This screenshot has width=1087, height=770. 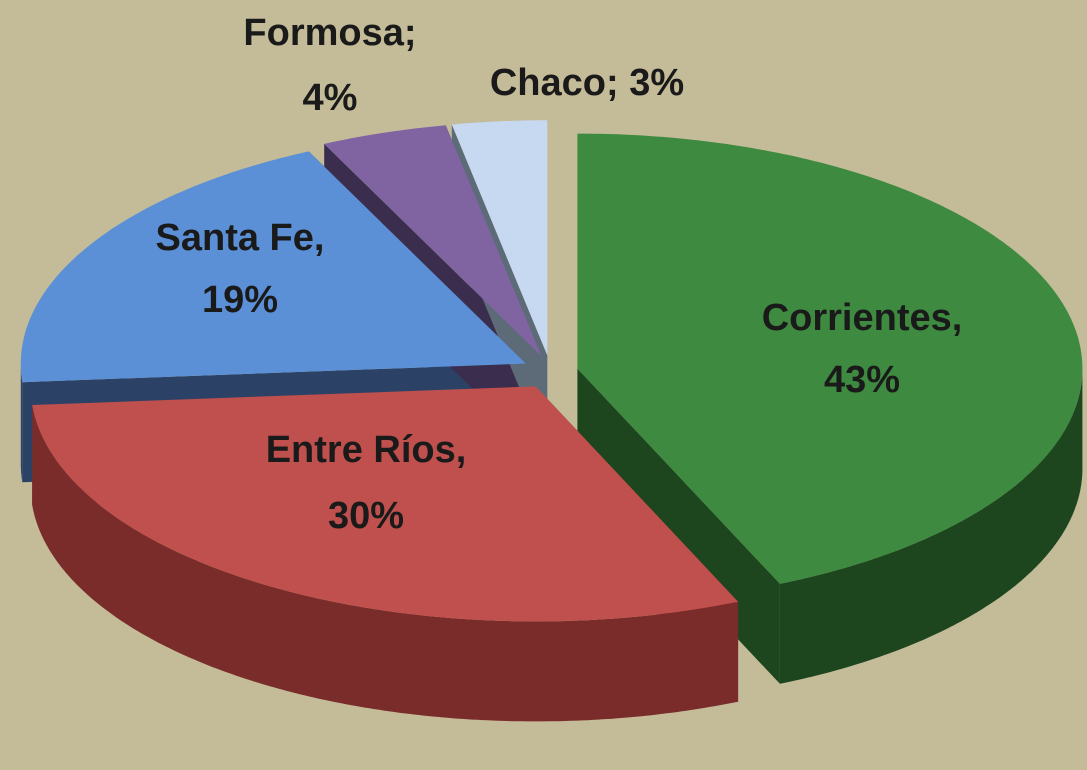 What do you see at coordinates (554, 83) in the screenshot?
I see `category-label: Chaco;` at bounding box center [554, 83].